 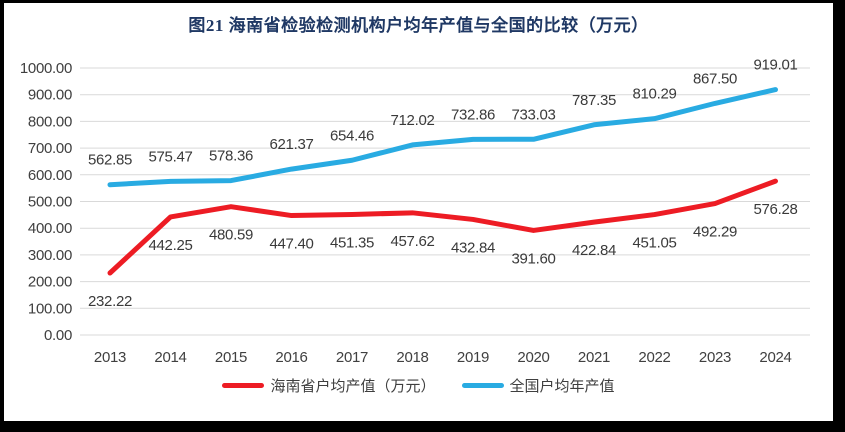 I want to click on svg-text: 2013, so click(x=110, y=357).